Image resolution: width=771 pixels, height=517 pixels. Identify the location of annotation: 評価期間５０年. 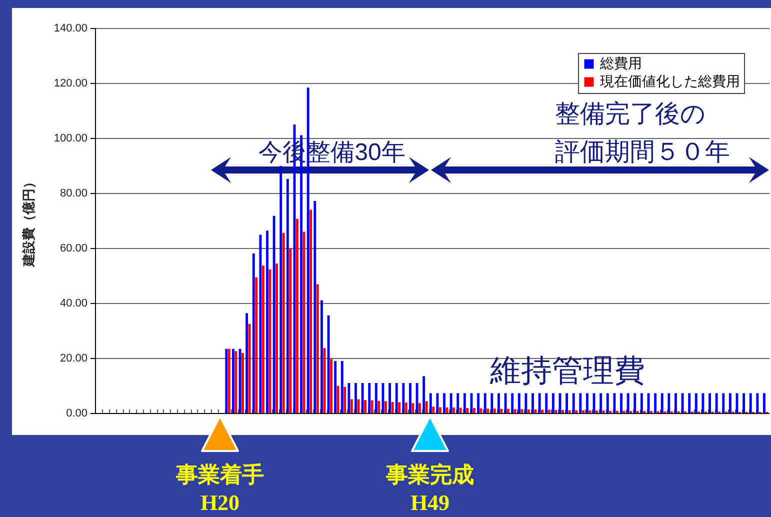
(642, 152).